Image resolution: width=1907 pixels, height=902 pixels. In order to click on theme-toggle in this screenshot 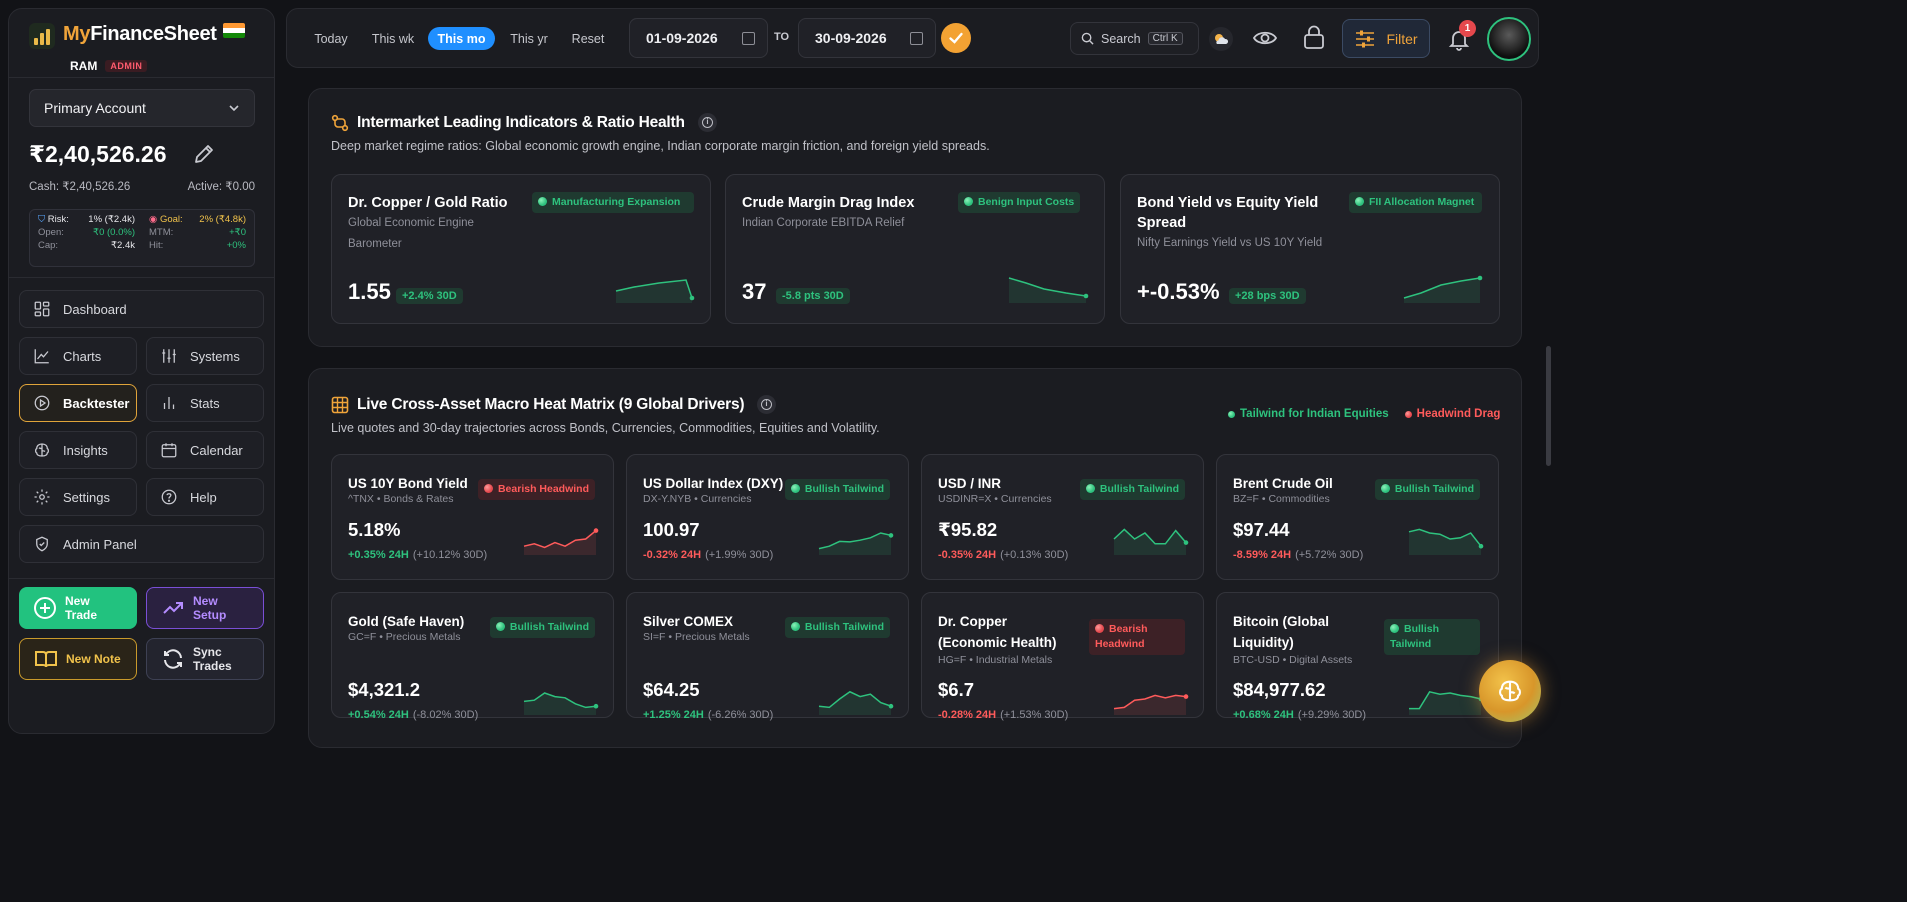, I will do `click(1221, 39)`.